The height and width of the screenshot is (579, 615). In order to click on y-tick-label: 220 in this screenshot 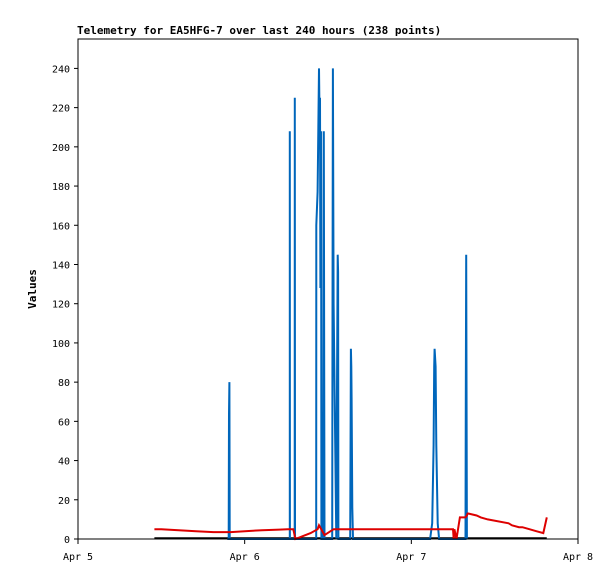, I will do `click(61, 109)`.